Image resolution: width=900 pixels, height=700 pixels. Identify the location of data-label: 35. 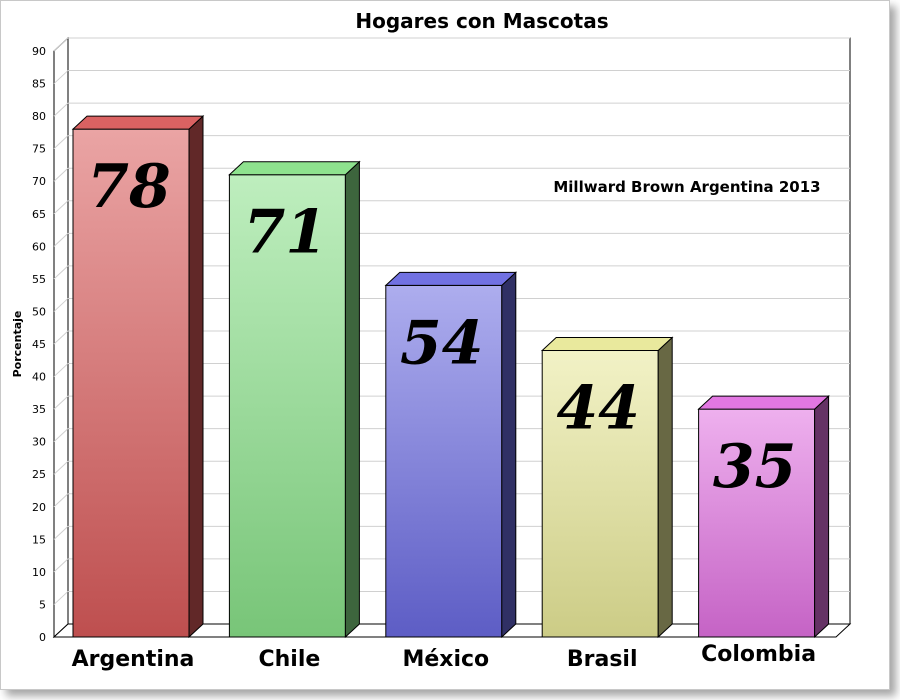
(755, 467).